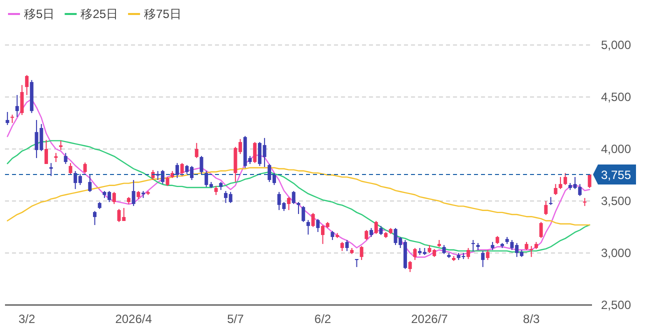  What do you see at coordinates (616, 253) in the screenshot?
I see `y-tick-label: 3,000` at bounding box center [616, 253].